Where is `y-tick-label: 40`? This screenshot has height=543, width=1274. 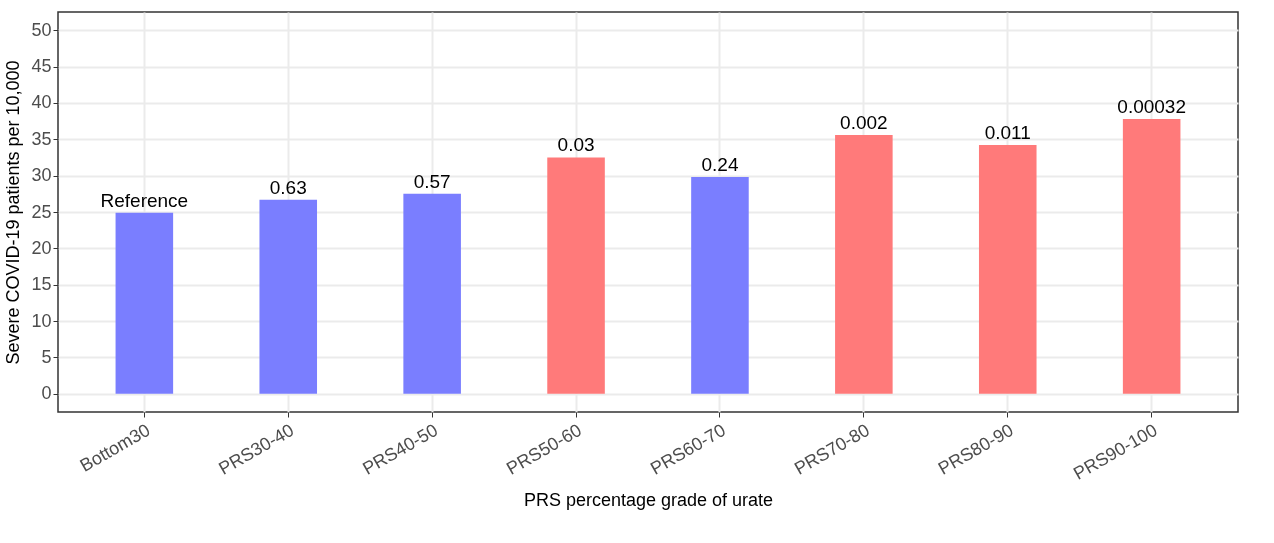 y-tick-label: 40 is located at coordinates (41, 102).